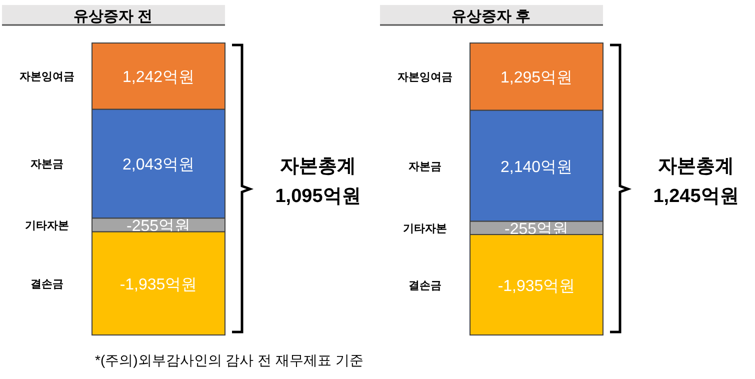 The width and height of the screenshot is (755, 379). What do you see at coordinates (113, 16) in the screenshot?
I see `chart-title: 유상증자 전` at bounding box center [113, 16].